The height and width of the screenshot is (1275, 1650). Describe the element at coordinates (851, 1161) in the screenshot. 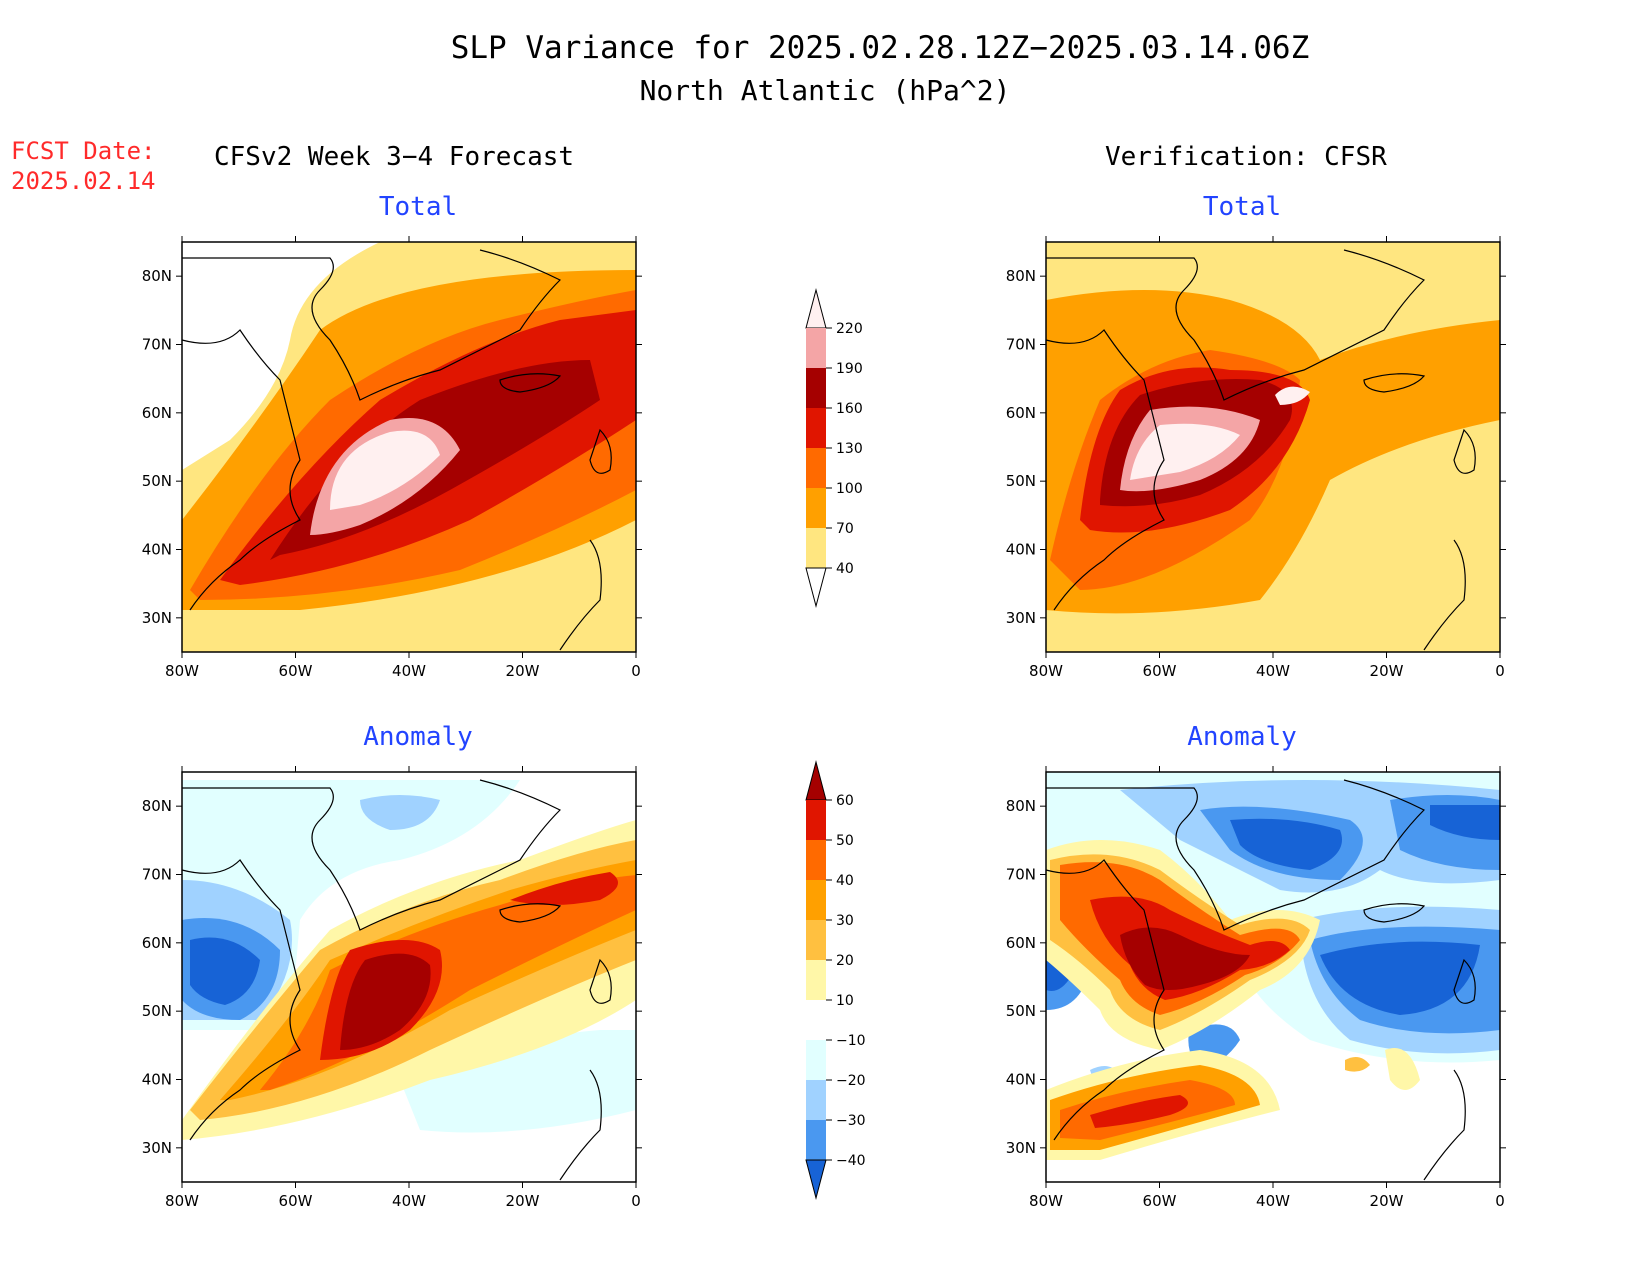

I see `colorbar-label: −40` at that location.